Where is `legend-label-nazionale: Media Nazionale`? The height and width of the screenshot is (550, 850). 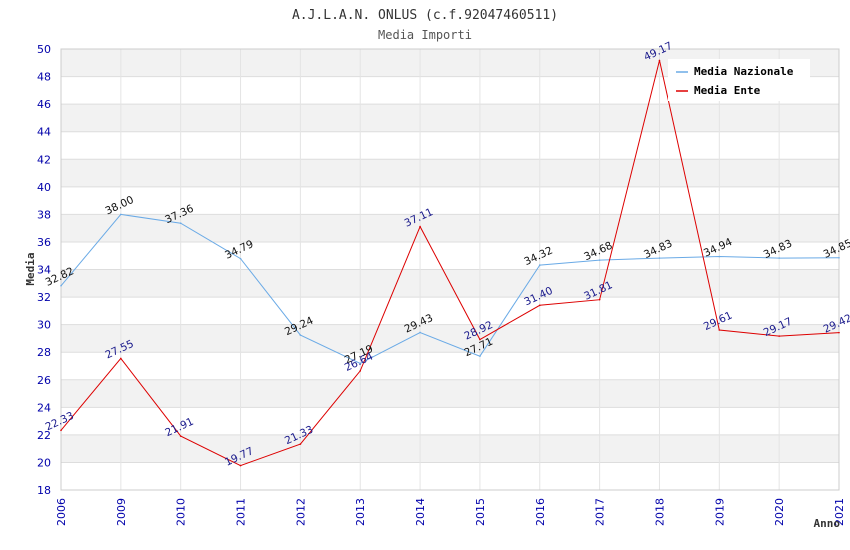 legend-label-nazionale: Media Nazionale is located at coordinates (744, 71).